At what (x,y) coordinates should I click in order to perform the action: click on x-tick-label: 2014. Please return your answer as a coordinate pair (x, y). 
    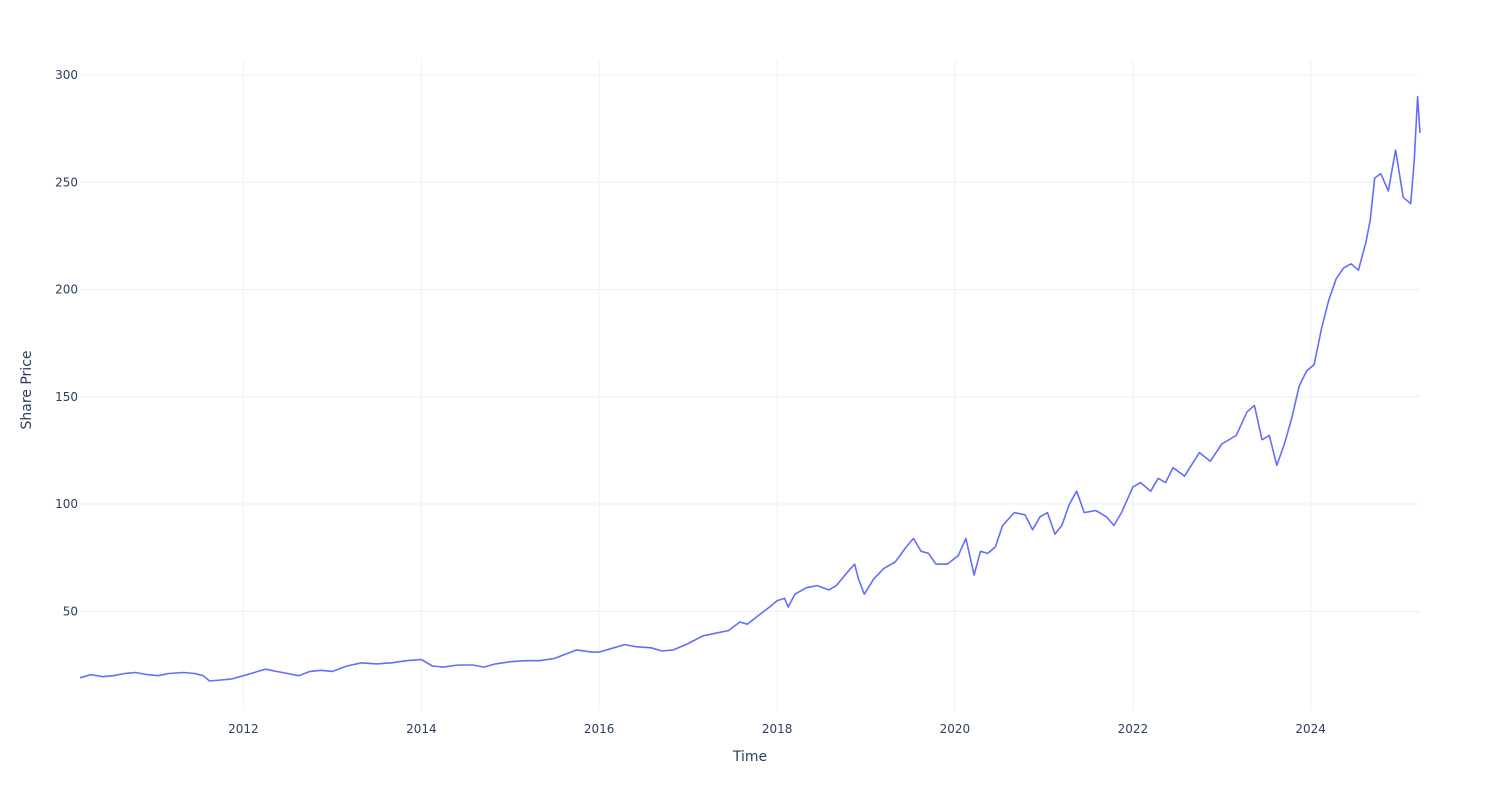
    Looking at the image, I should click on (421, 729).